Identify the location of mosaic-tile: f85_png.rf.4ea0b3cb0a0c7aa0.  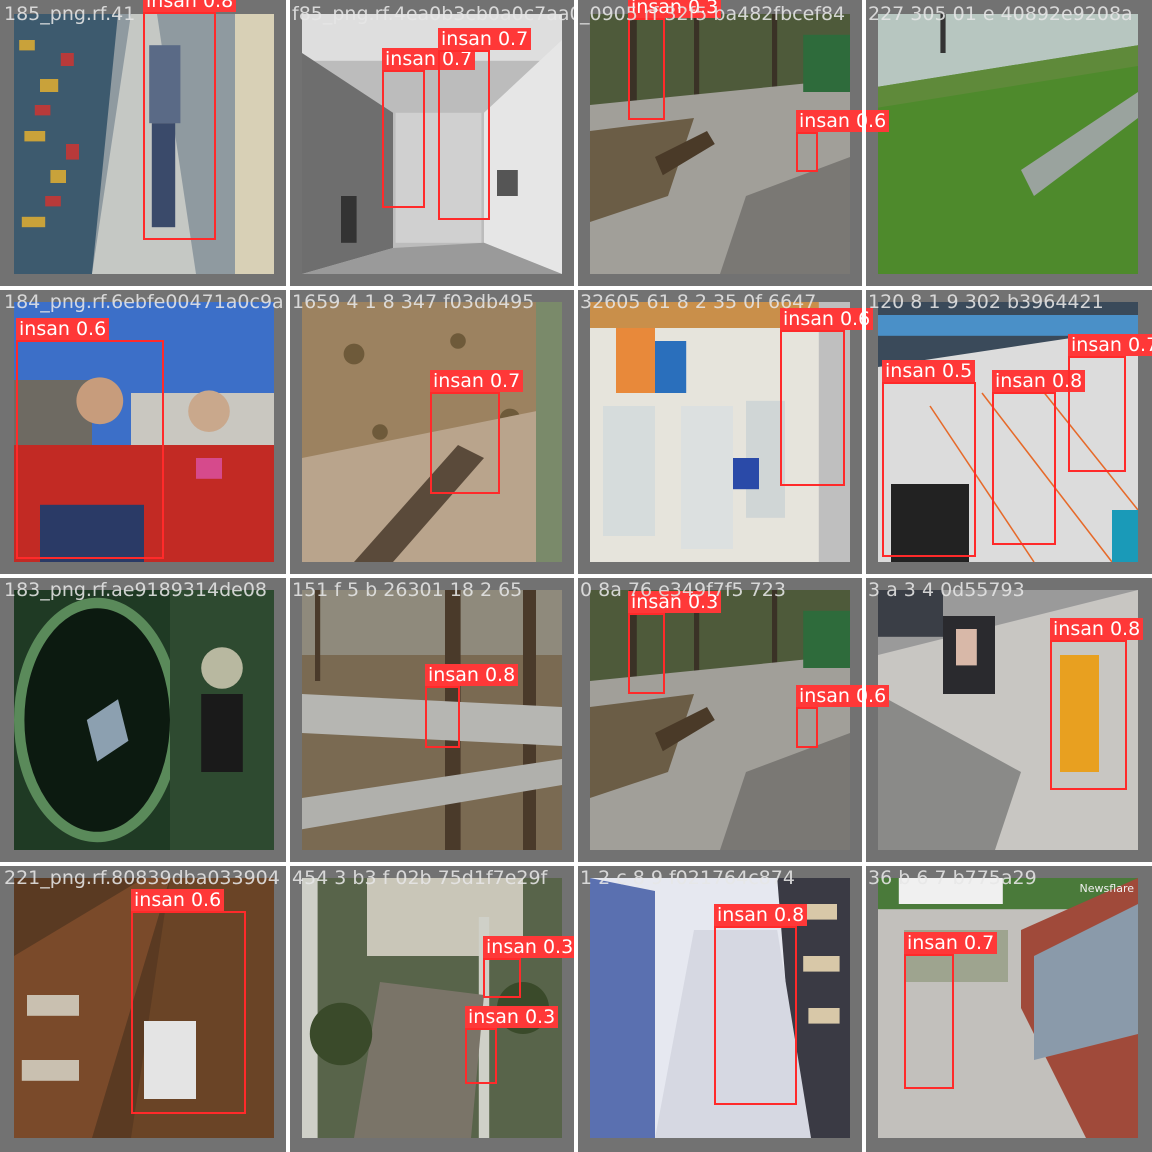
(432, 144).